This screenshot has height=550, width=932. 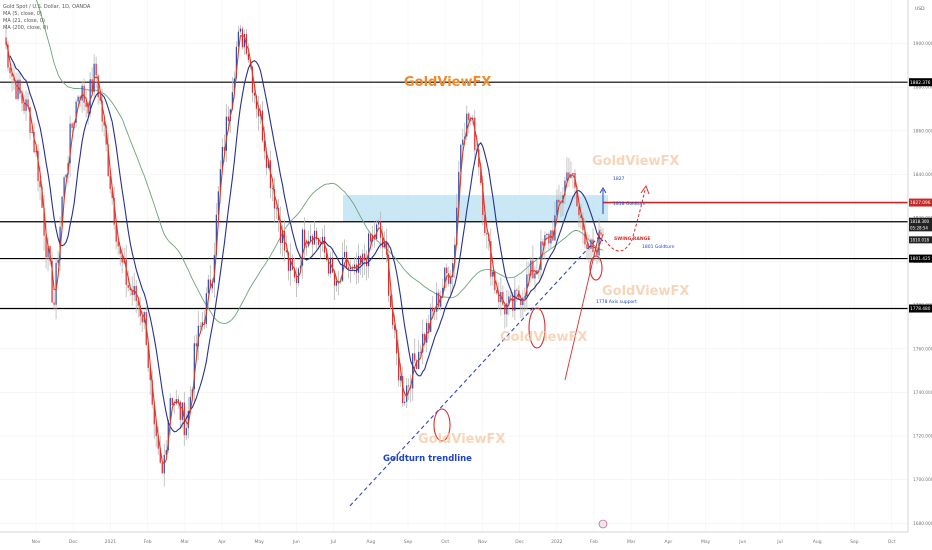 What do you see at coordinates (594, 542) in the screenshot?
I see `time-tick-label: Feb` at bounding box center [594, 542].